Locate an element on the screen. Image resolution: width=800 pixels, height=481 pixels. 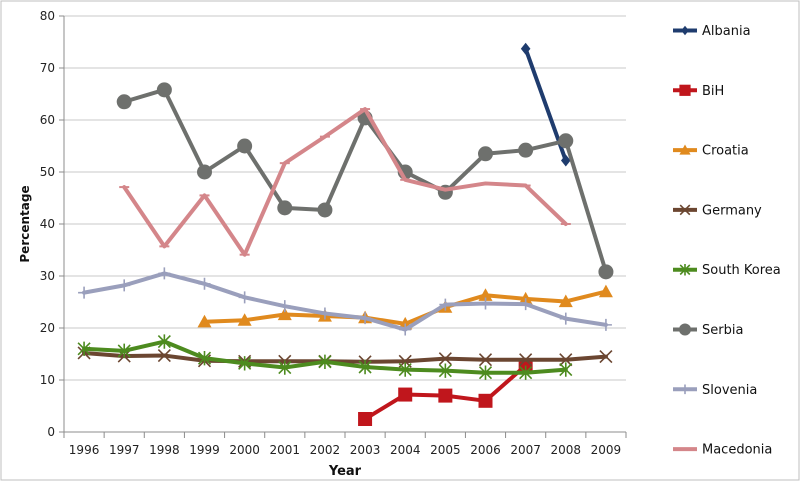
x-tick-label: 1998 is located at coordinates (164, 450).